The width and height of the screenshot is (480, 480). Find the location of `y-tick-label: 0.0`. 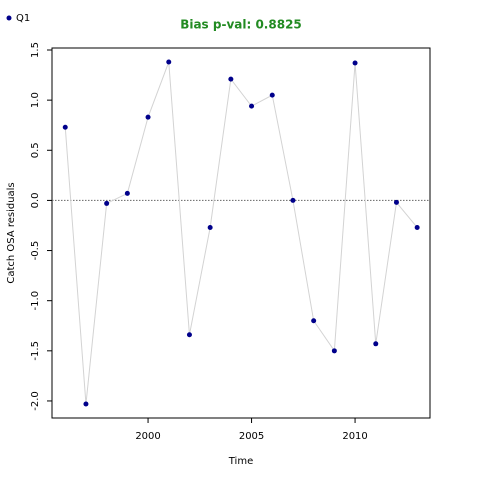

y-tick-label: 0.0 is located at coordinates (35, 200).